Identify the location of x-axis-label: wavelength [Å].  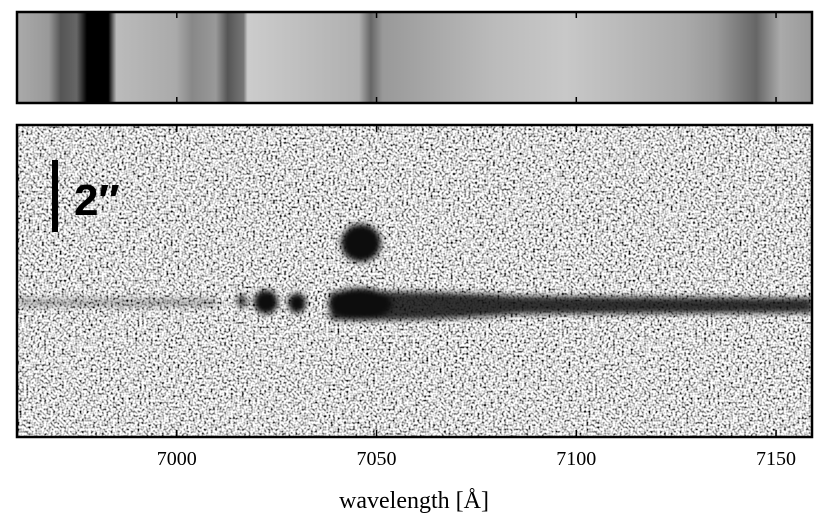
(414, 501).